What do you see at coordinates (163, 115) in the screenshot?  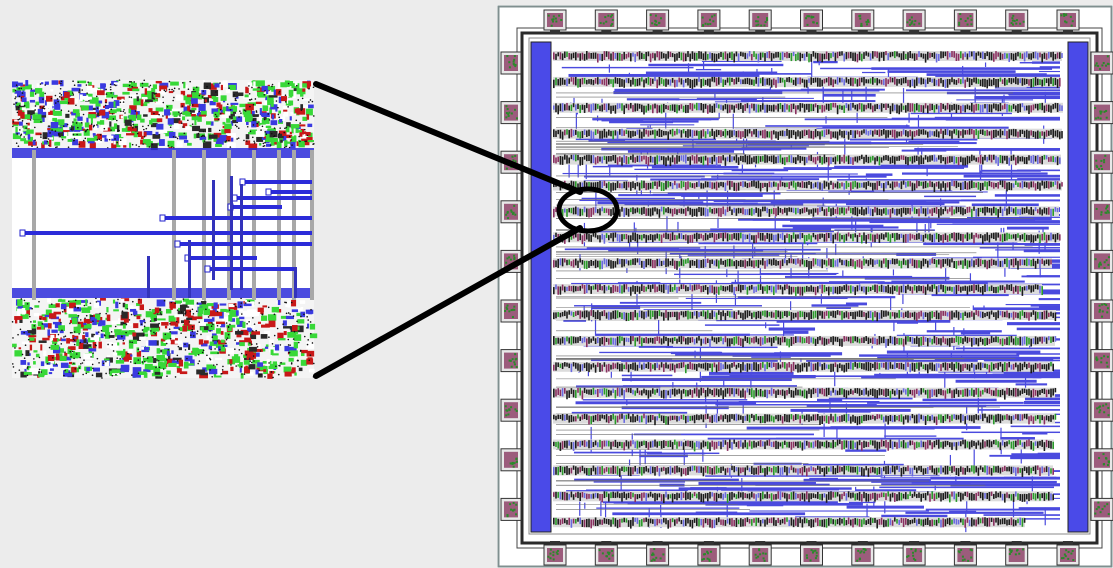 I see `inset-upper-cell-row` at bounding box center [163, 115].